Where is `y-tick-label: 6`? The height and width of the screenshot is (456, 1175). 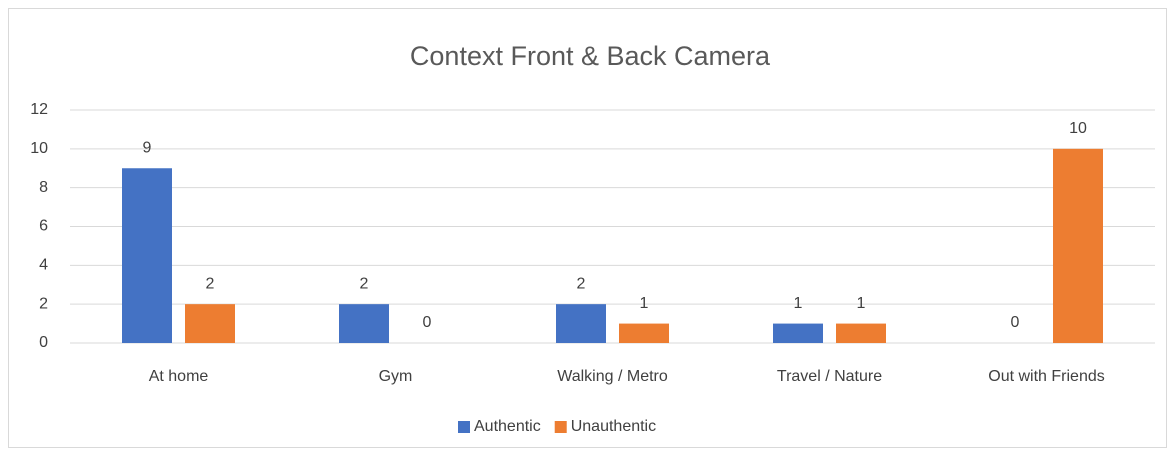 y-tick-label: 6 is located at coordinates (43, 226).